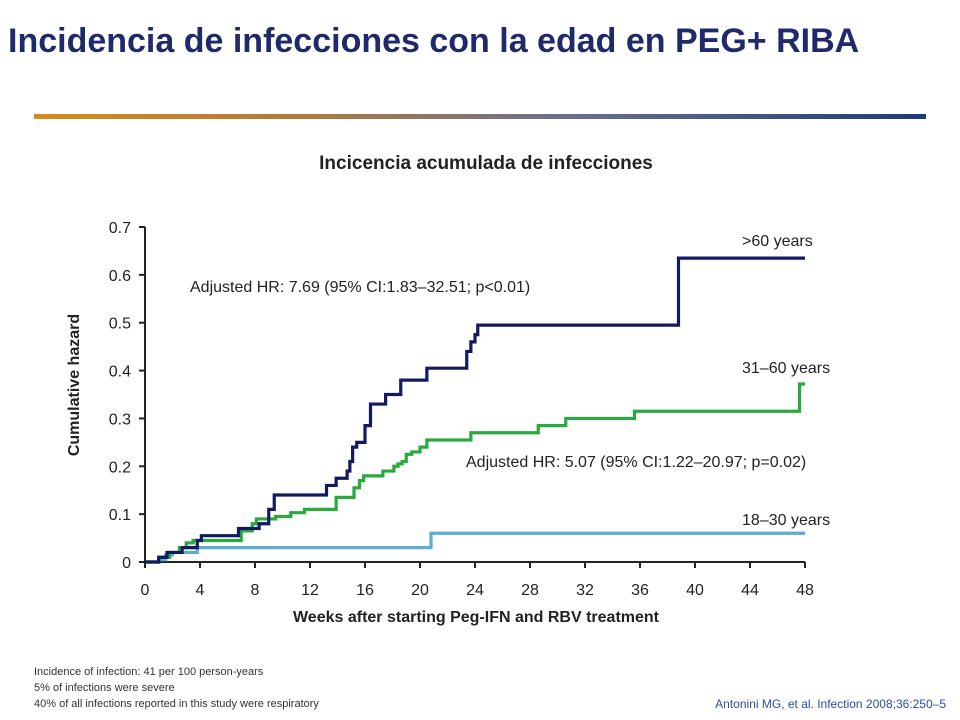 This screenshot has width=960, height=720. Describe the element at coordinates (365, 590) in the screenshot. I see `x-tick-label: 16` at that location.